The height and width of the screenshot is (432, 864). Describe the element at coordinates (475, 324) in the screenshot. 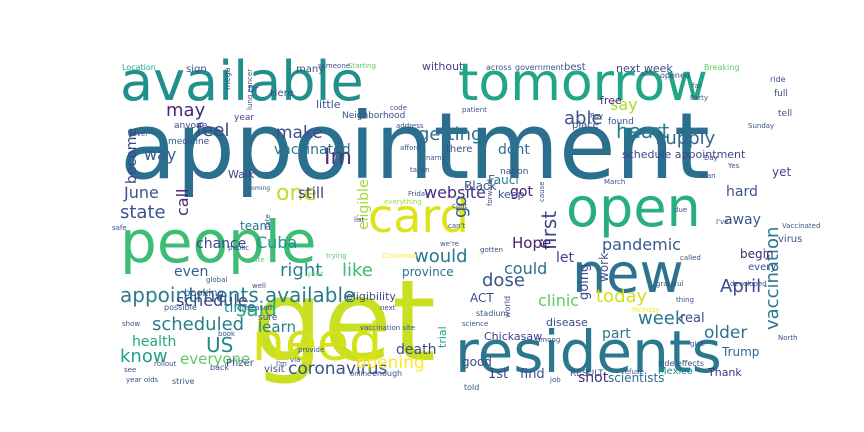

I see `cloud-word: science` at that location.